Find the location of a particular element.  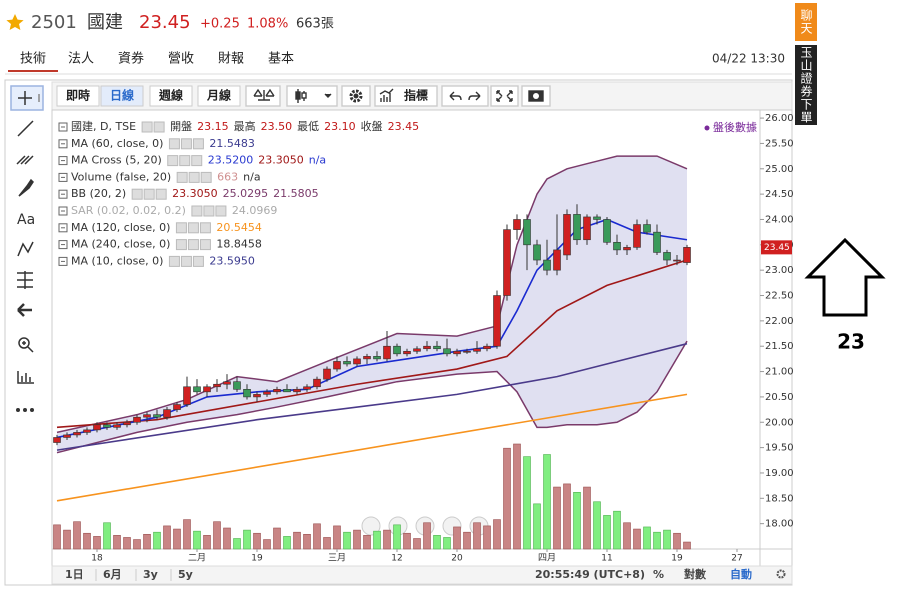

nav-tab: 法人 is located at coordinates (81, 59).